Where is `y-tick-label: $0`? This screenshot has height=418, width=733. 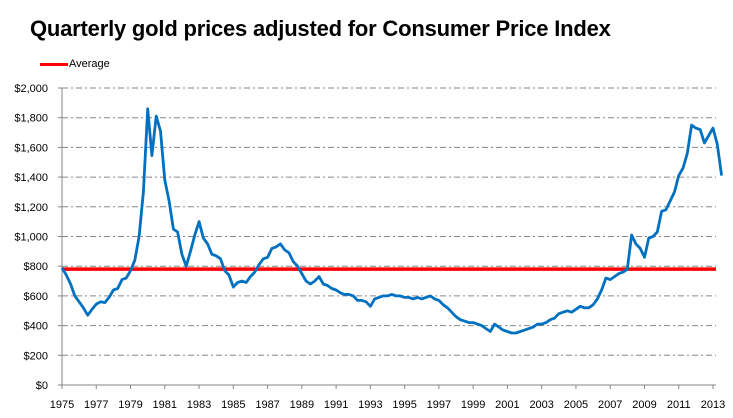
y-tick-label: $0 is located at coordinates (42, 386).